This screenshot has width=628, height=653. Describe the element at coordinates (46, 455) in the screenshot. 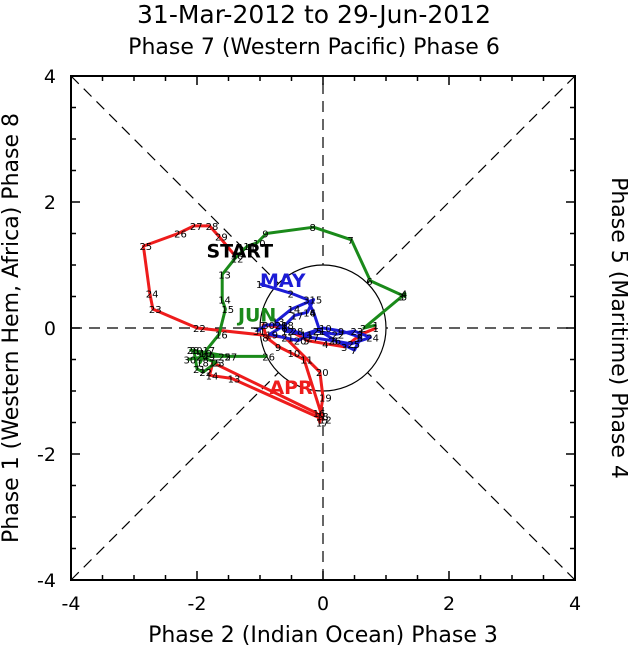

I see `y-tick-label: -2` at that location.